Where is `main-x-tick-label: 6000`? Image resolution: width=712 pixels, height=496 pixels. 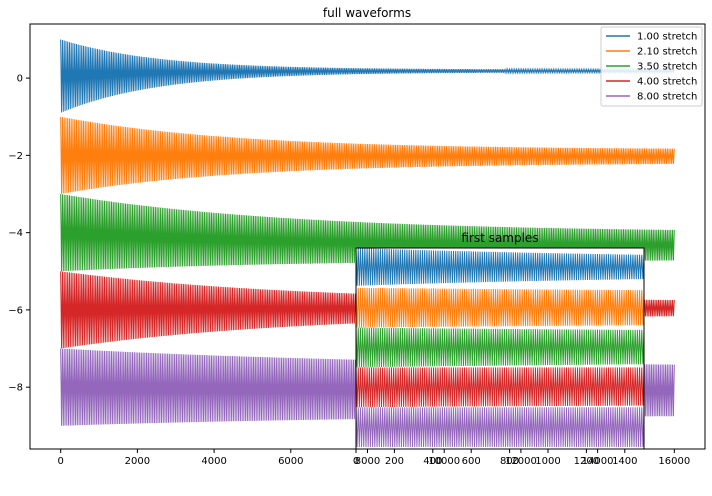
main-x-tick-label: 6000 is located at coordinates (290, 461).